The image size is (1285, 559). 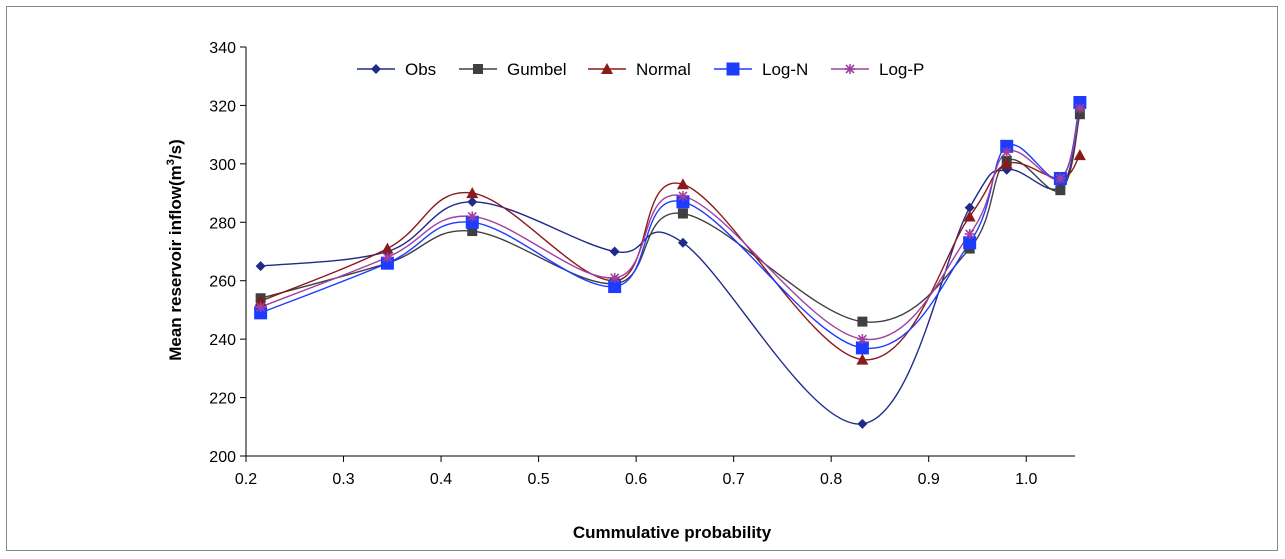 What do you see at coordinates (420, 69) in the screenshot?
I see `legend-label: Obs` at bounding box center [420, 69].